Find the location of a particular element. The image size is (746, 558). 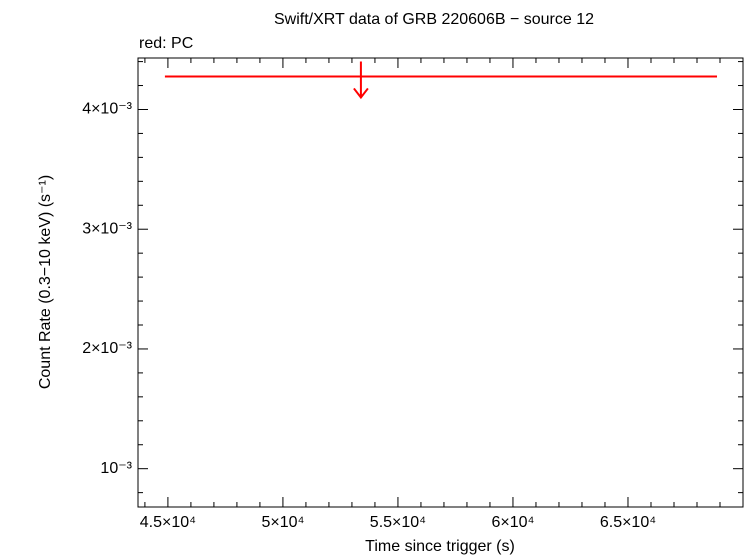

x-axis-label: Time since trigger (s) is located at coordinates (440, 546).